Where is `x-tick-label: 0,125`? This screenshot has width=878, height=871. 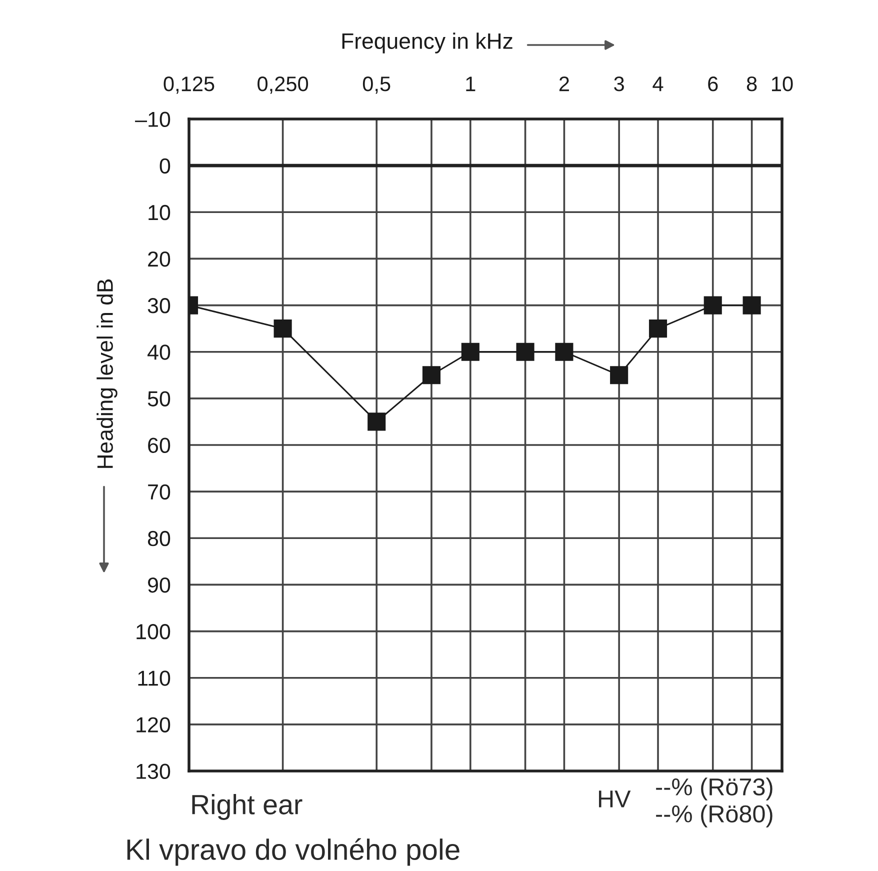
x-tick-label: 0,125 is located at coordinates (189, 85).